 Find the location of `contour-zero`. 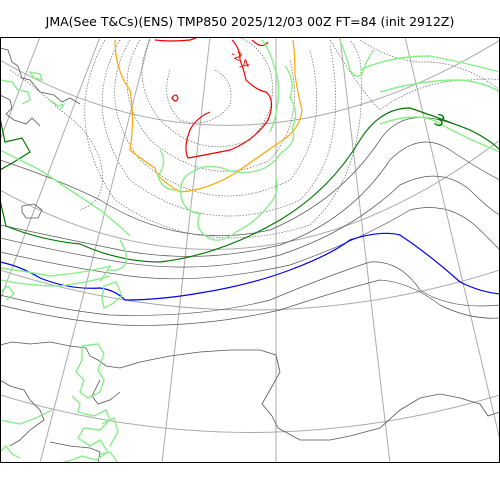

contour-zero is located at coordinates (250, 266).